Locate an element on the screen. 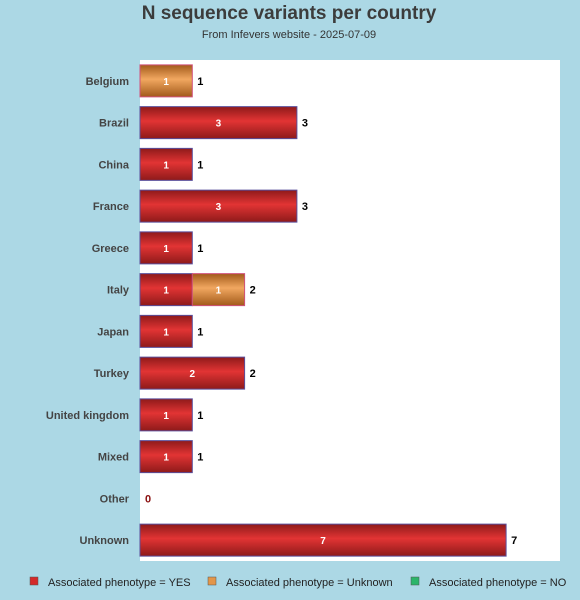 This screenshot has height=600, width=580. category-label: China is located at coordinates (113, 165).